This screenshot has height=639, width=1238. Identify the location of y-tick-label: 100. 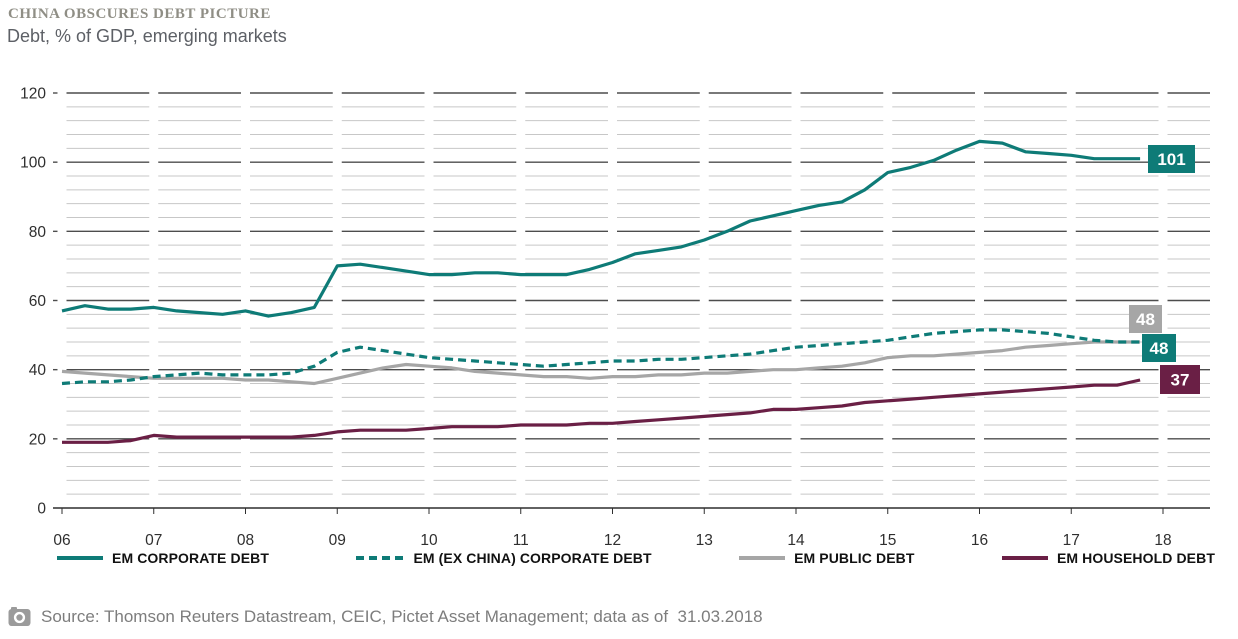
(33, 163).